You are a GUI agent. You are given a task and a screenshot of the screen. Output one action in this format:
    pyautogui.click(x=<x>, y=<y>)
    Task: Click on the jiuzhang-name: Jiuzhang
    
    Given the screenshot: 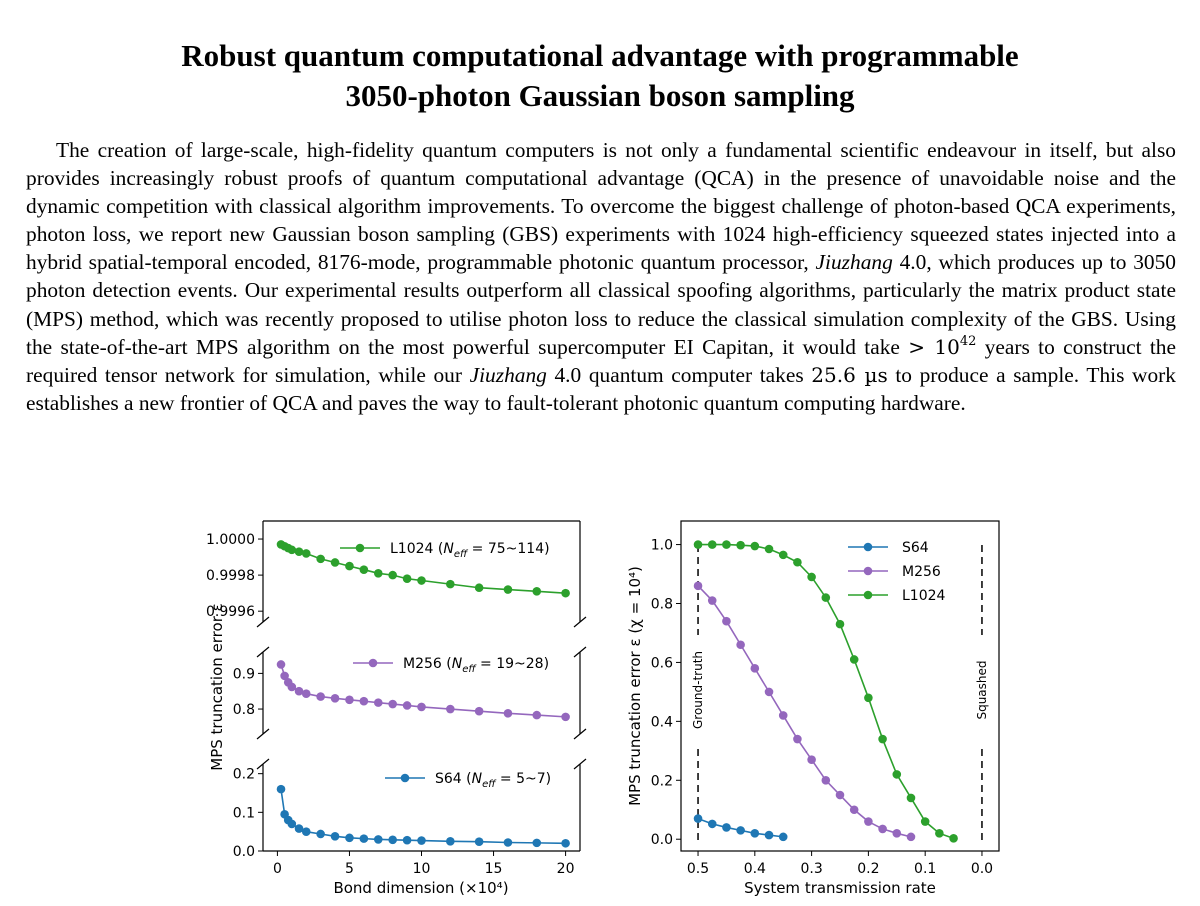 What is the action you would take?
    pyautogui.click(x=854, y=262)
    